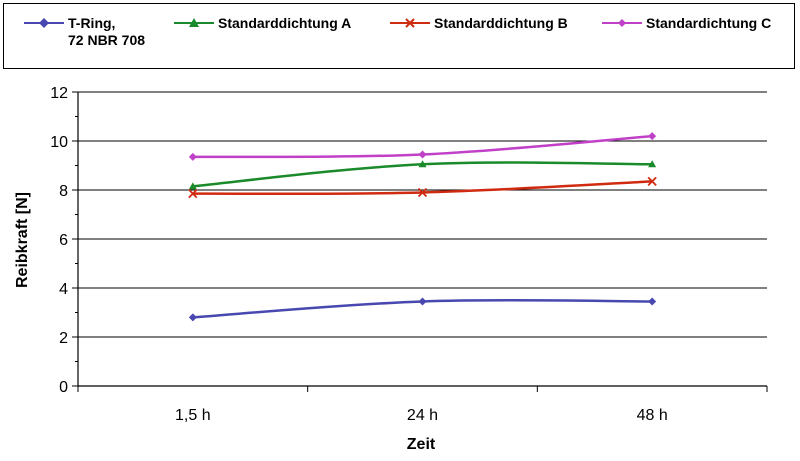 The height and width of the screenshot is (461, 800). I want to click on x-tick-label: 48 h, so click(652, 415).